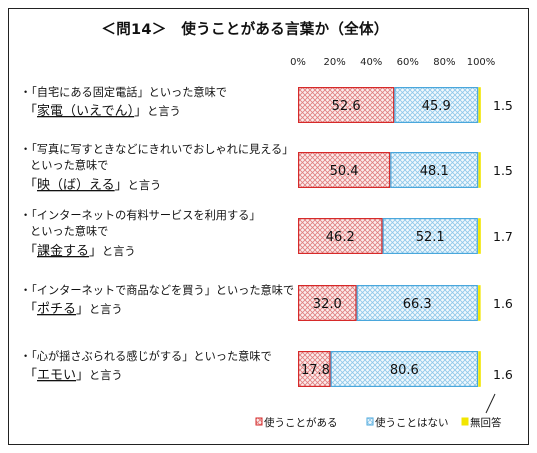 This screenshot has width=537, height=453. What do you see at coordinates (412, 422) in the screenshot?
I see `legend-label: 使うことはない` at bounding box center [412, 422].